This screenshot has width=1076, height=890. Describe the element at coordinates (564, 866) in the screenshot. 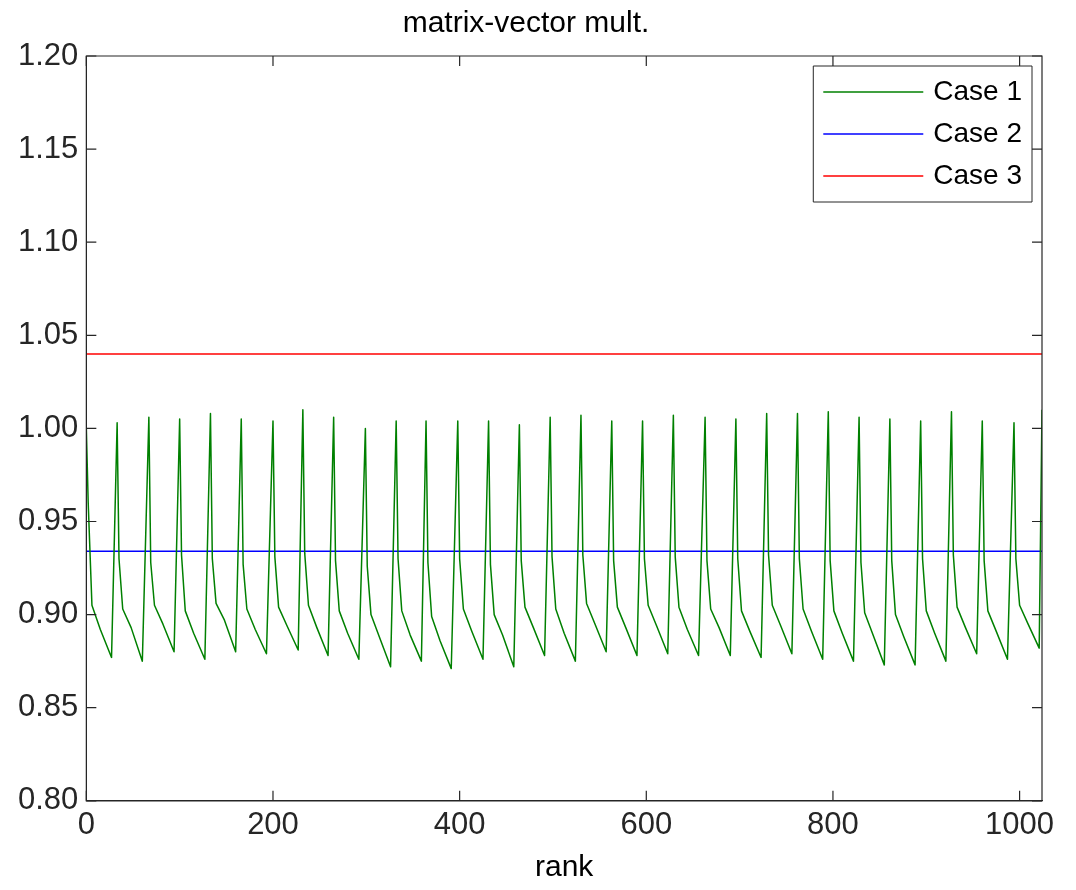

I see `x-axis-title: rank` at that location.